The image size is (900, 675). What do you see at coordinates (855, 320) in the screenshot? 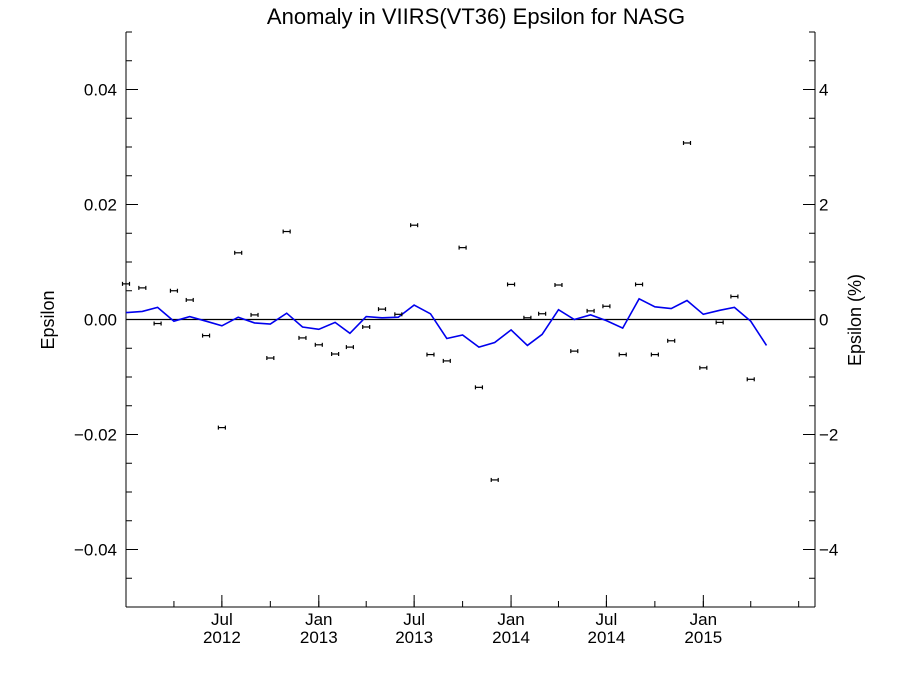
I see `y2-axis-label: Epsilon (%)` at bounding box center [855, 320].